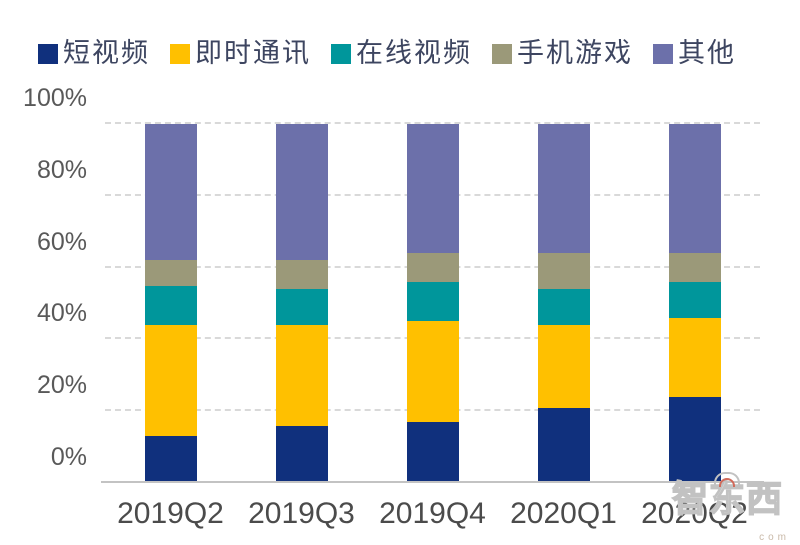  Describe the element at coordinates (301, 513) in the screenshot. I see `x-tick-label: 2019Q3` at that location.